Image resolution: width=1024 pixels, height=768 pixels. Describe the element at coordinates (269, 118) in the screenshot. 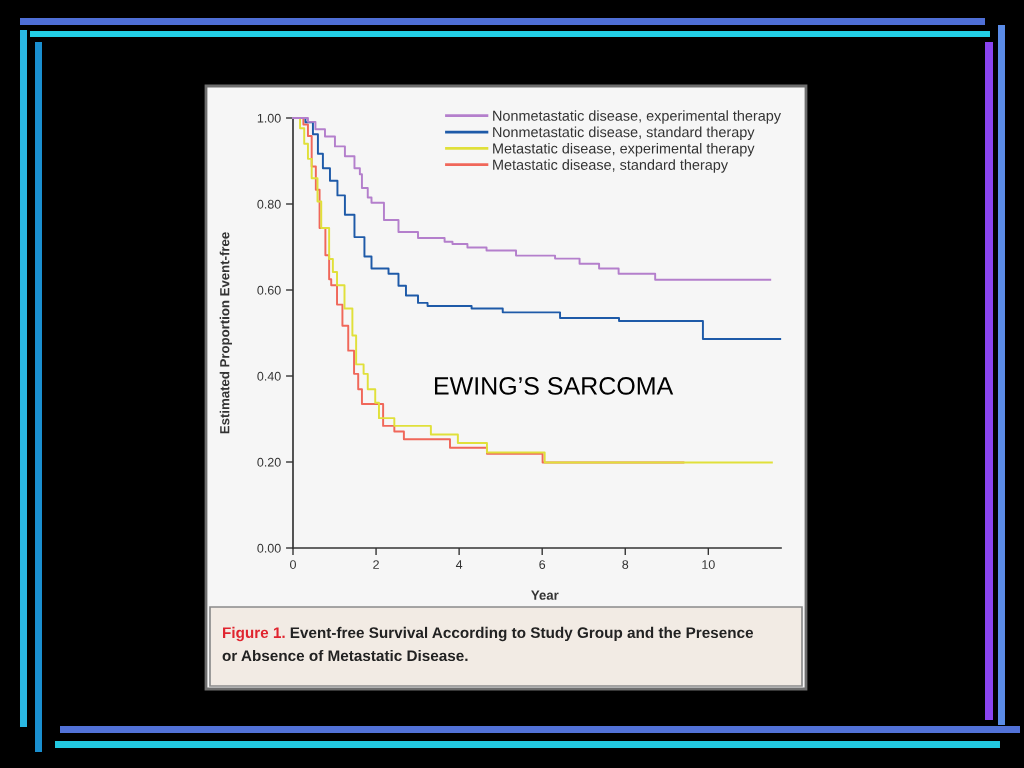

I see `y-tick-label: 1.00` at that location.